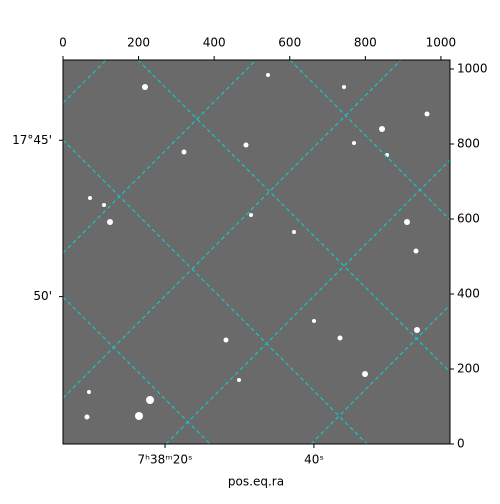  Describe the element at coordinates (138, 43) in the screenshot. I see `x-tick-label: 200` at that location.